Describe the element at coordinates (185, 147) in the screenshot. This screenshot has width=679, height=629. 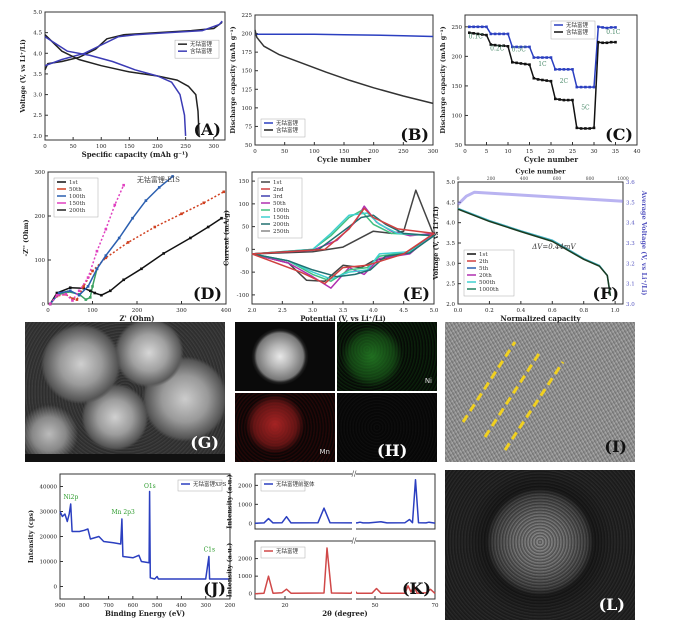
I see `x-tick-label: 250` at that location.